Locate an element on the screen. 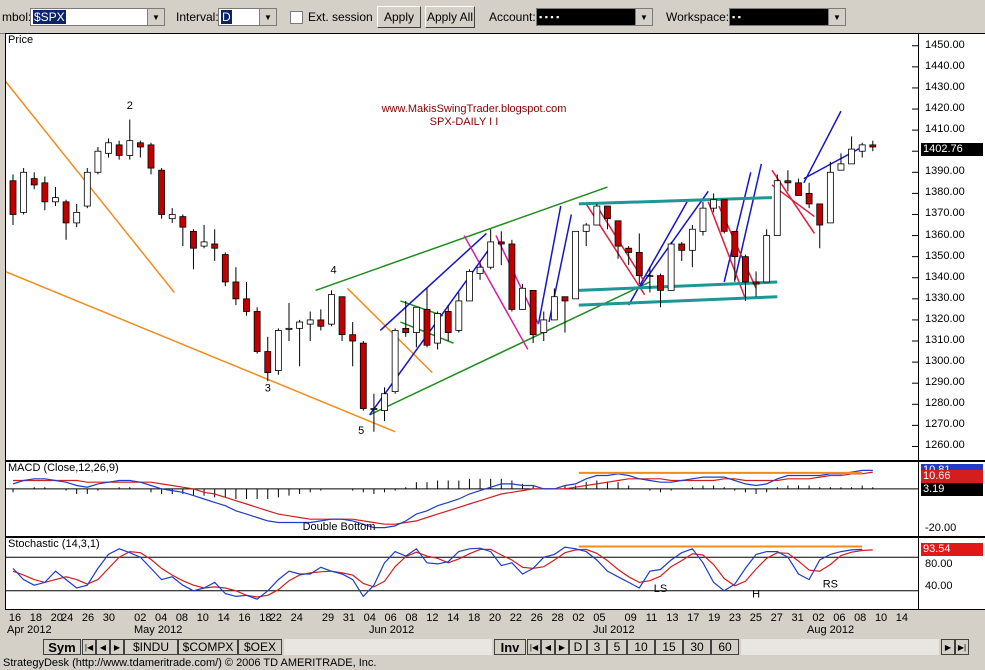 This screenshot has width=985, height=670. stoch-pane: LS H RS Stochastic (14,3,1) is located at coordinates (462, 573).